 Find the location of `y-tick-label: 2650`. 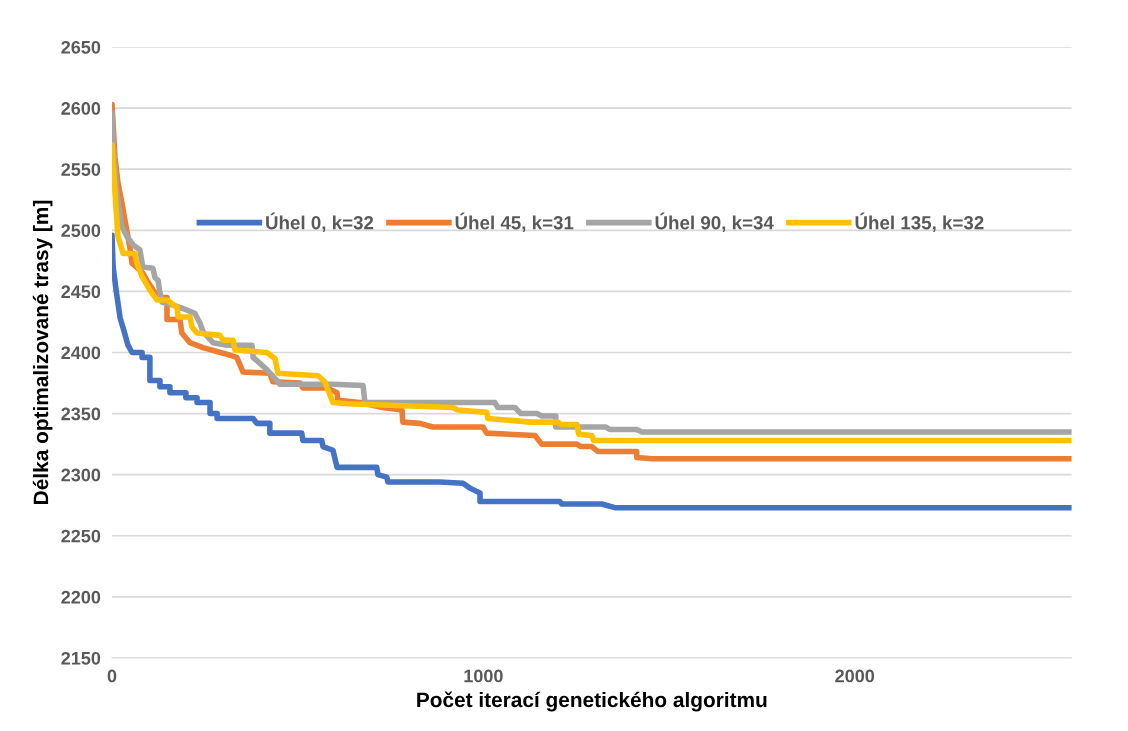

y-tick-label: 2650 is located at coordinates (81, 47).